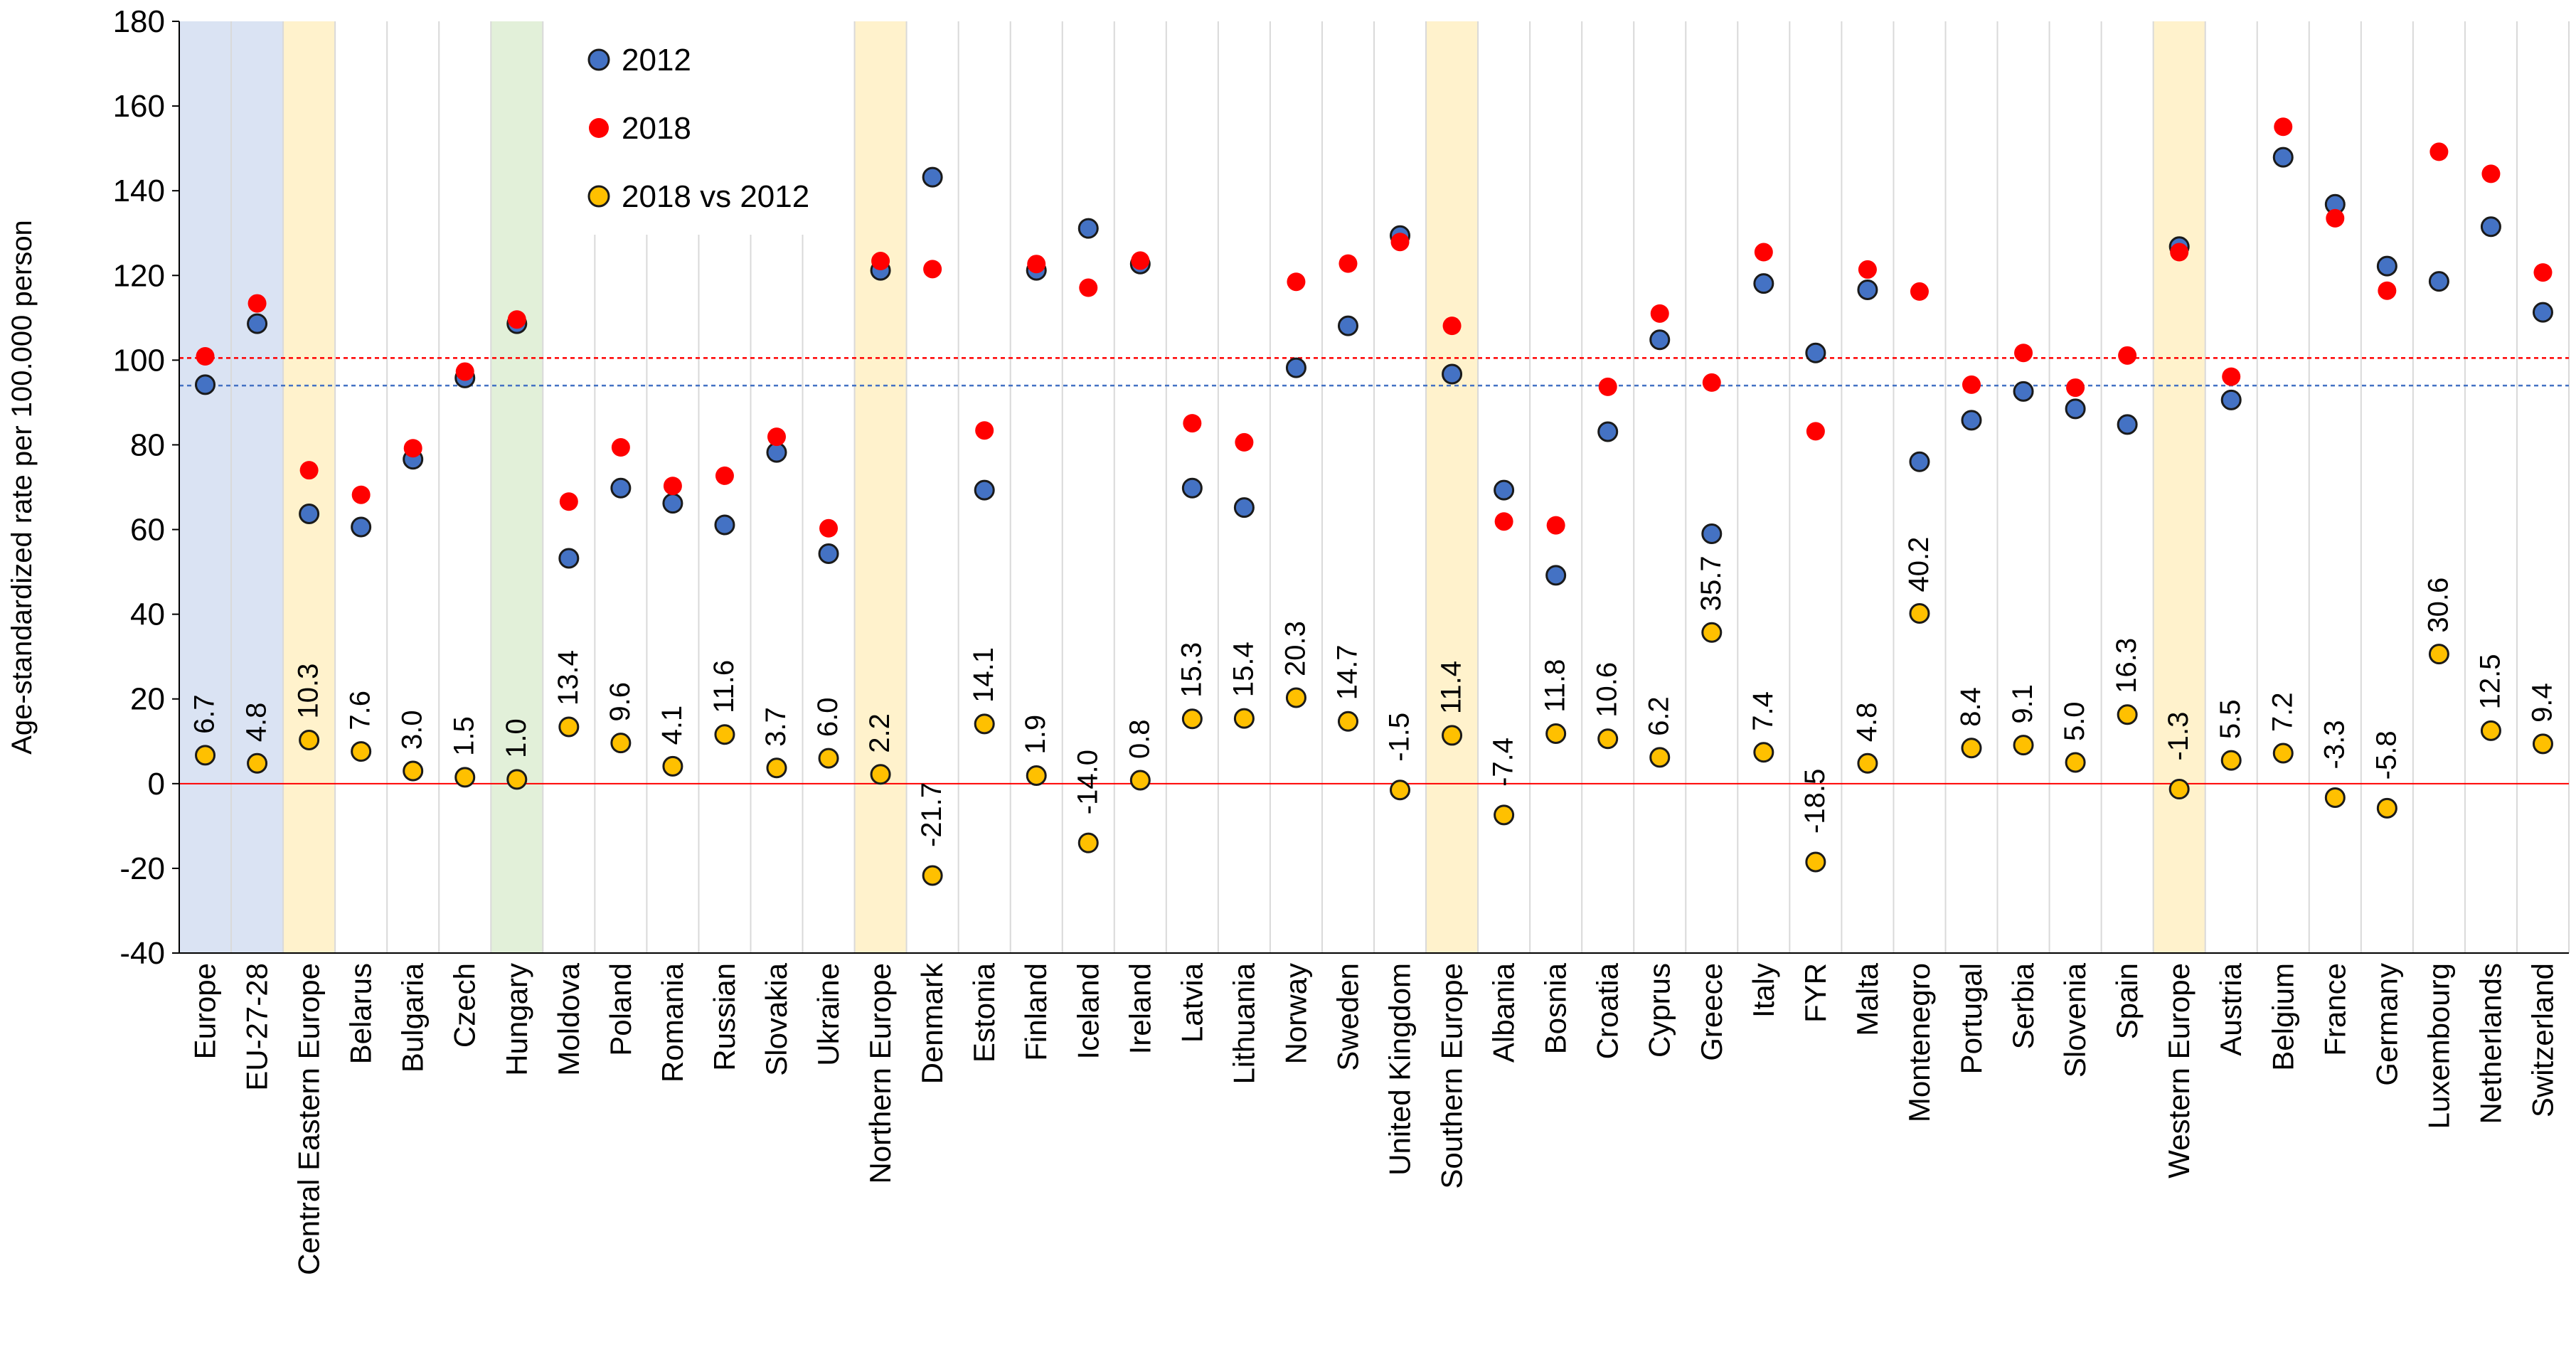 The height and width of the screenshot is (1362, 2576). What do you see at coordinates (1088, 287) in the screenshot?
I see `point-s2018-iceland` at bounding box center [1088, 287].